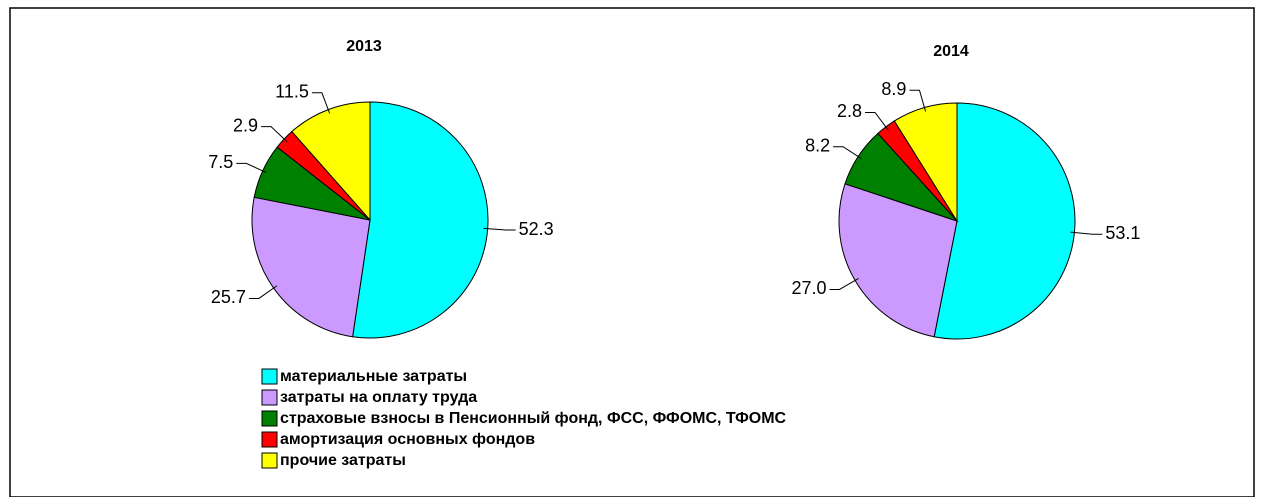 Image resolution: width=1264 pixels, height=502 pixels. I want to click on data-label: 2.9, so click(245, 125).